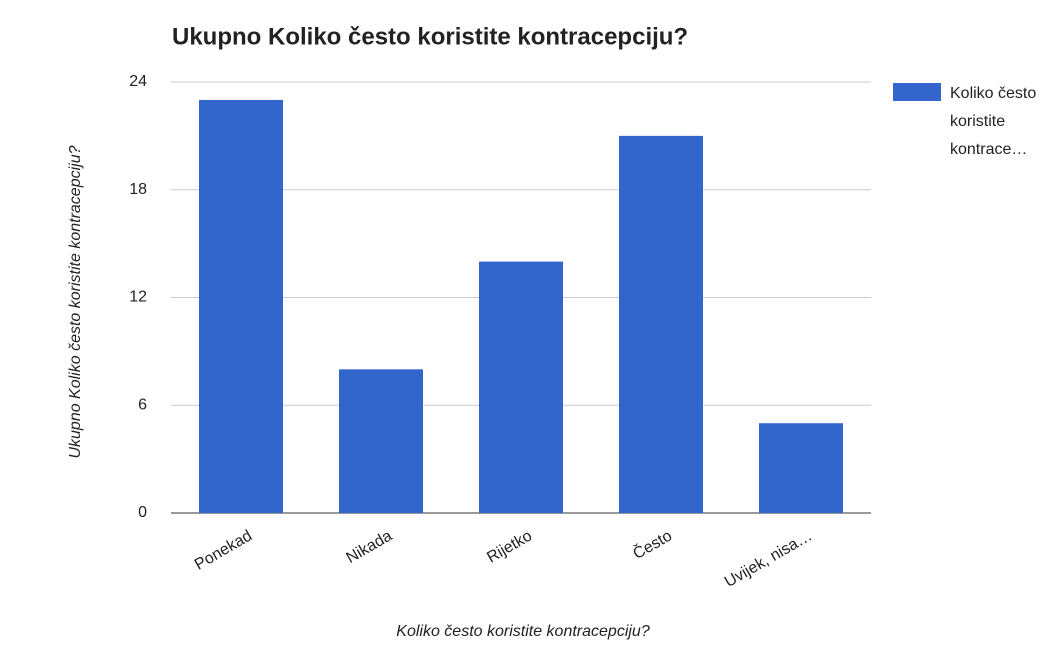 The image size is (1062, 648). Describe the element at coordinates (142, 512) in the screenshot. I see `y-tick-label: 0` at that location.